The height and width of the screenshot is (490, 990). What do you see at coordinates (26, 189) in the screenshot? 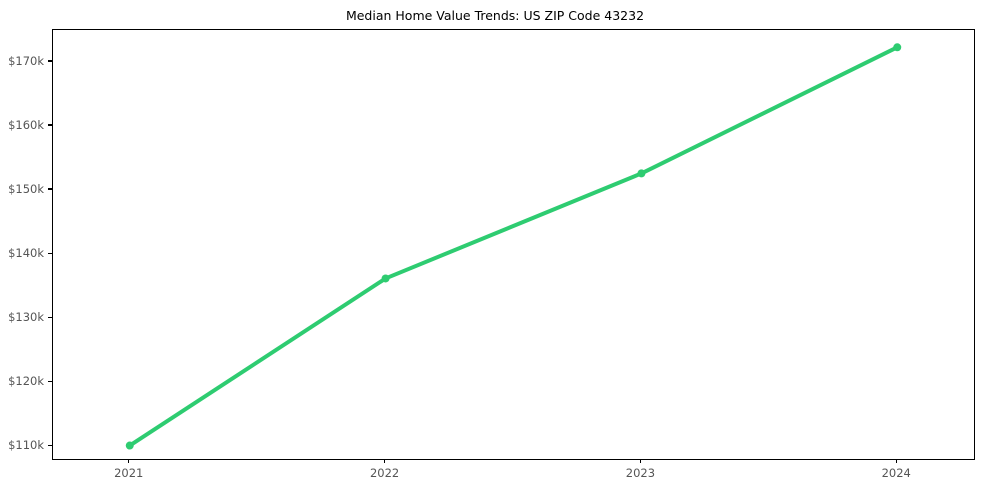
I see `y-tick-label: $150k` at bounding box center [26, 189].